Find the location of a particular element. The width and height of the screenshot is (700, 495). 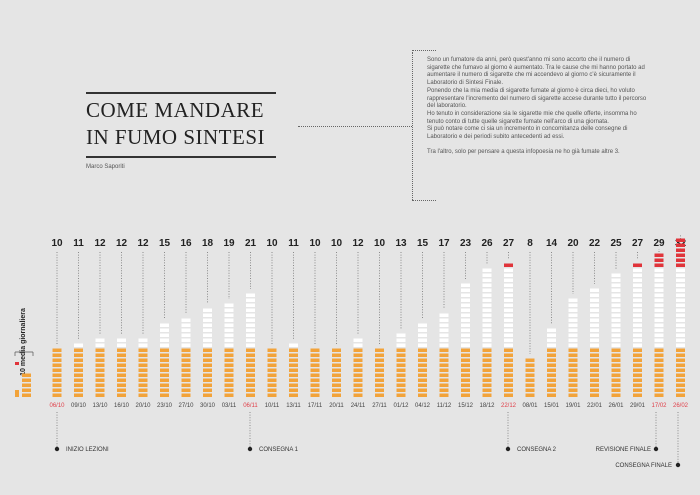

bar-value-label: 13 is located at coordinates (401, 243).